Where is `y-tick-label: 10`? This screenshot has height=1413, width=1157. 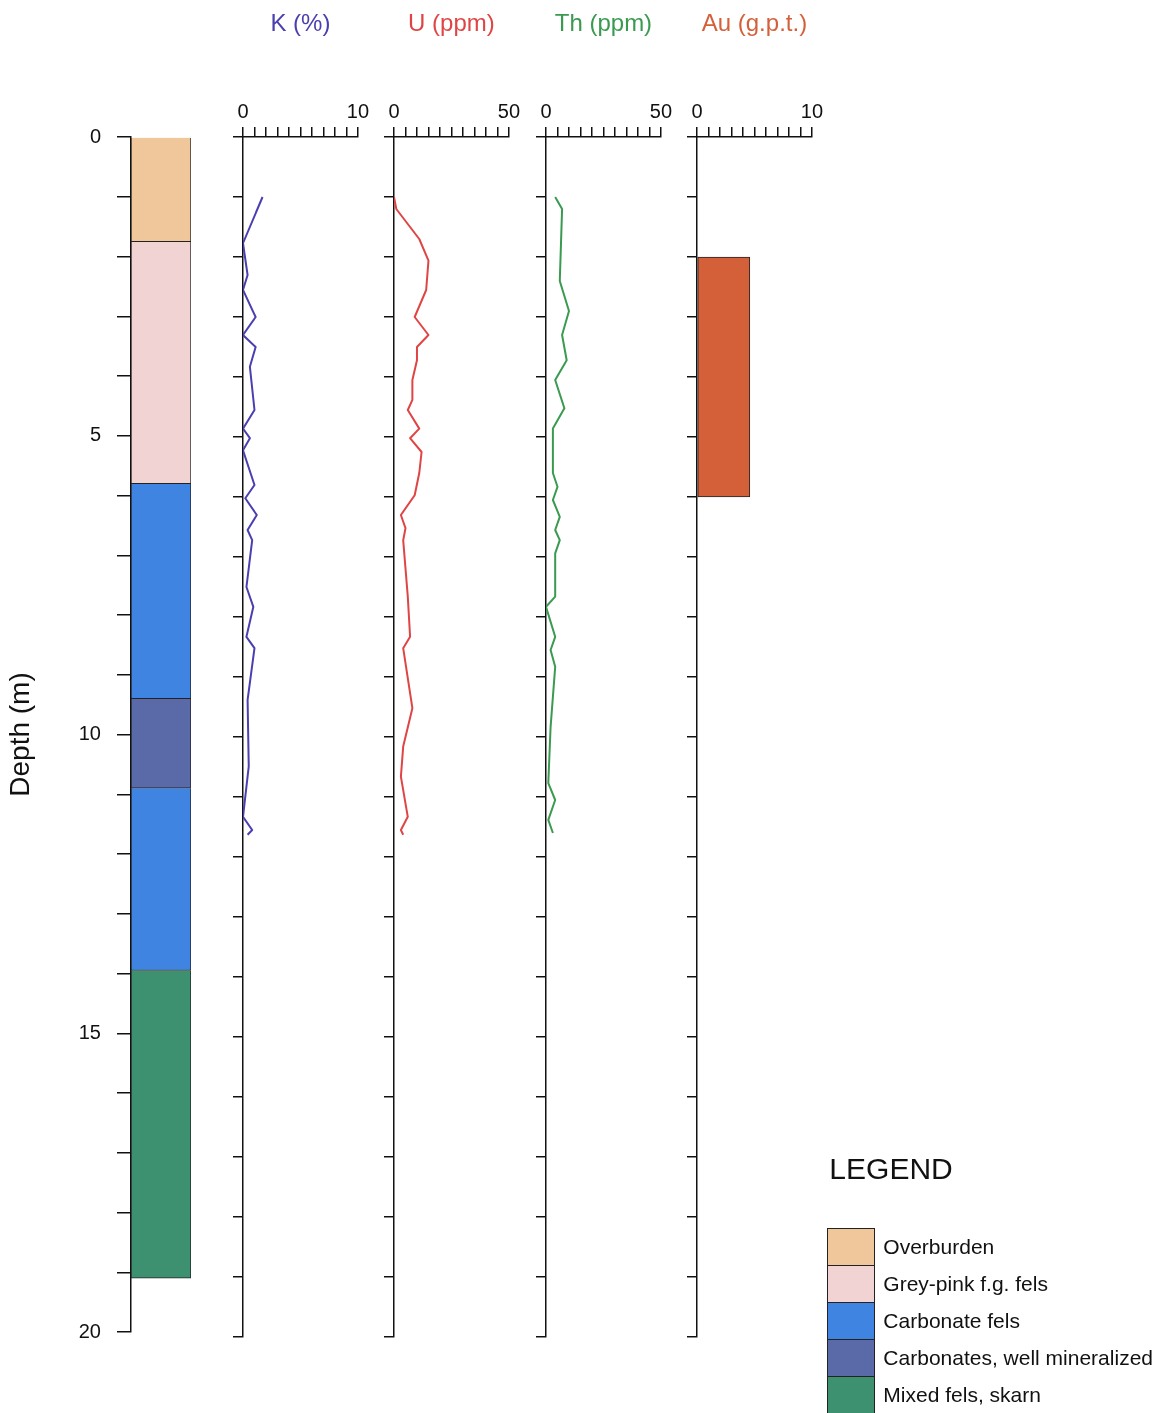
y-tick-label: 10 is located at coordinates (89, 733).